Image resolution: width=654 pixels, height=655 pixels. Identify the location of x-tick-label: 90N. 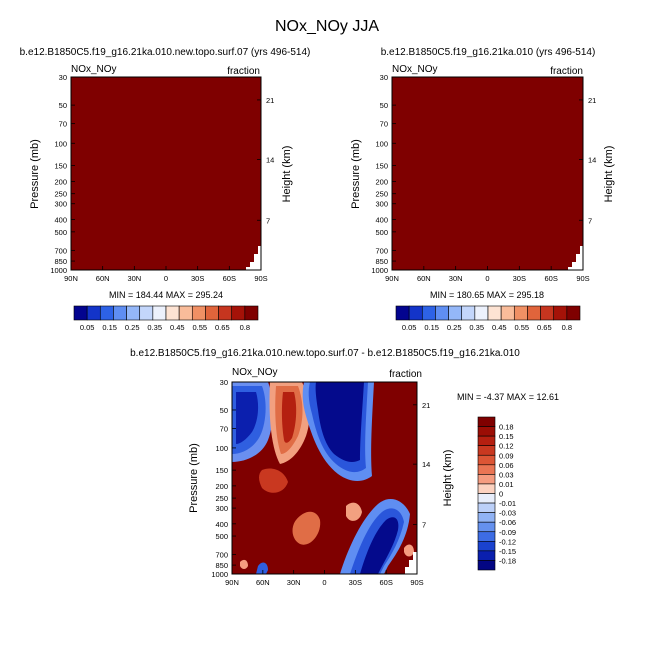
(71, 278).